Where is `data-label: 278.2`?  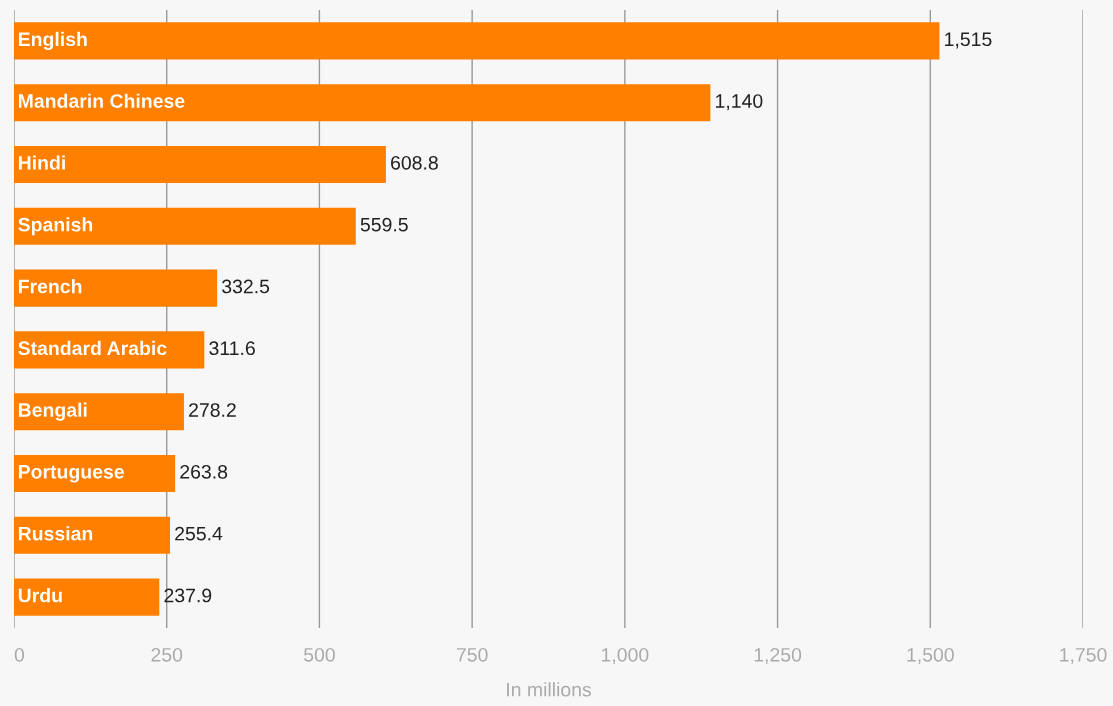 data-label: 278.2 is located at coordinates (212, 410).